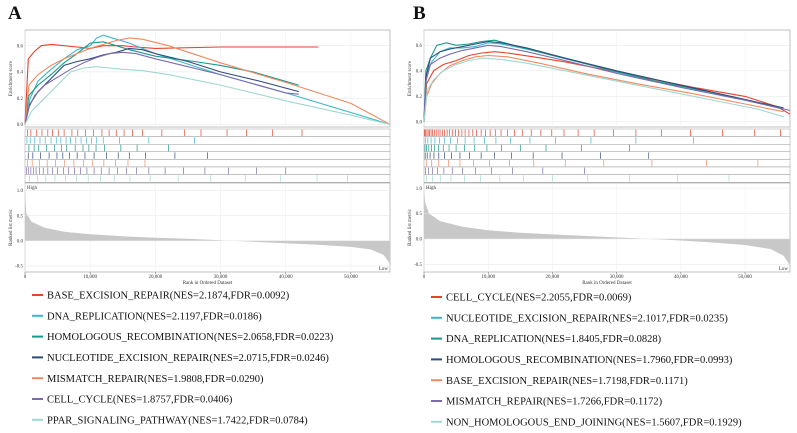 This screenshot has width=797, height=433. Describe the element at coordinates (15, 13) in the screenshot. I see `panel-label: A` at that location.